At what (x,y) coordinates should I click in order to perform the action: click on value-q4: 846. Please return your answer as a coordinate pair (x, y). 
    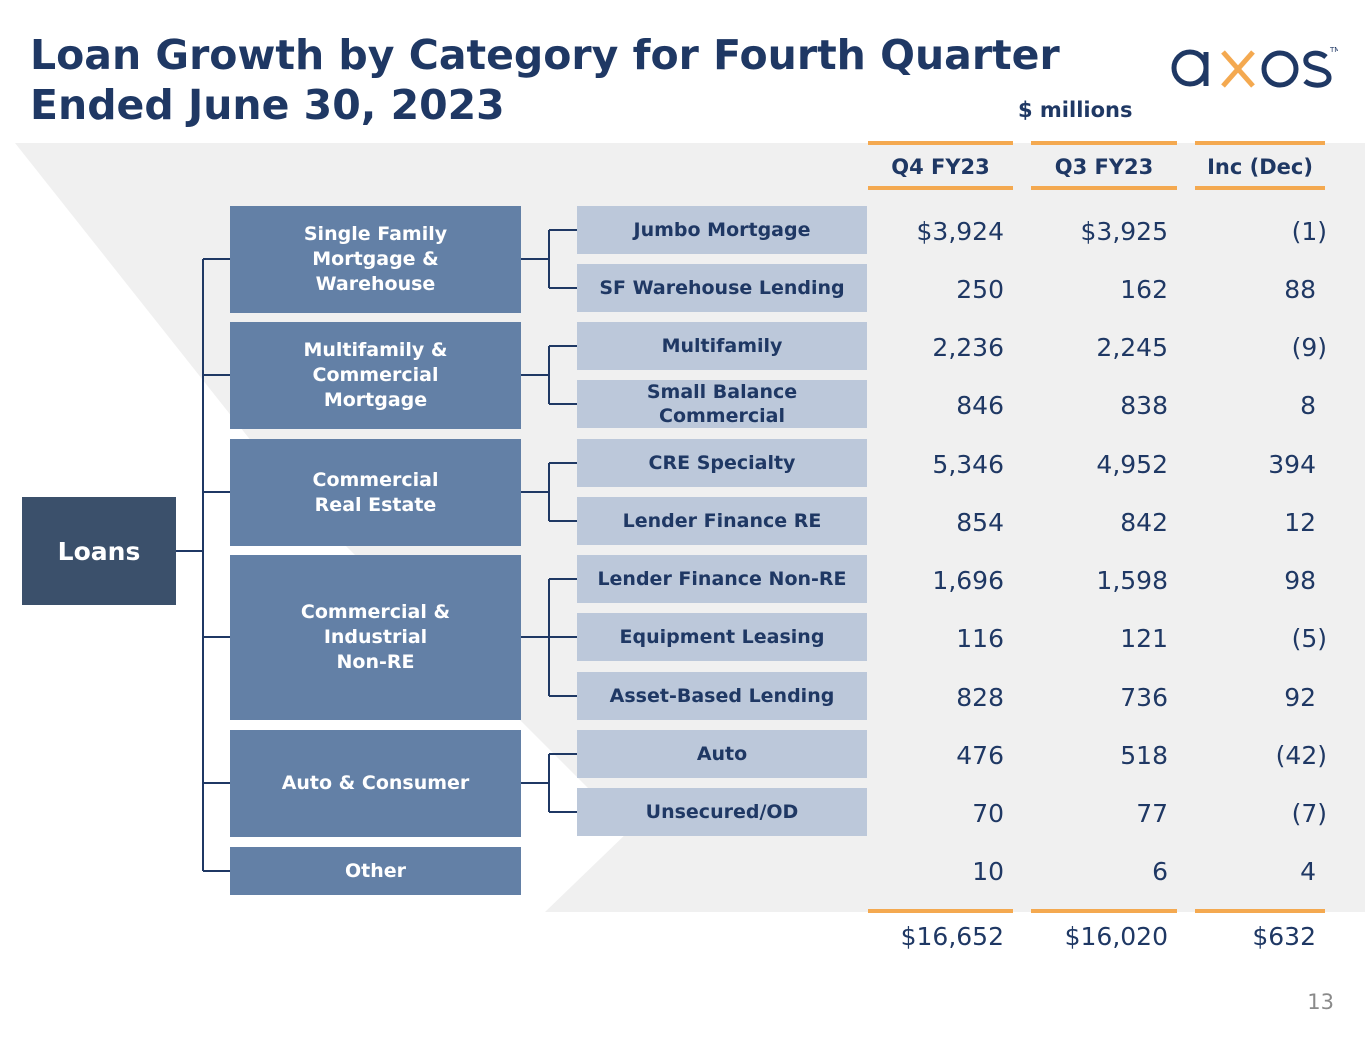
    Looking at the image, I should click on (980, 405).